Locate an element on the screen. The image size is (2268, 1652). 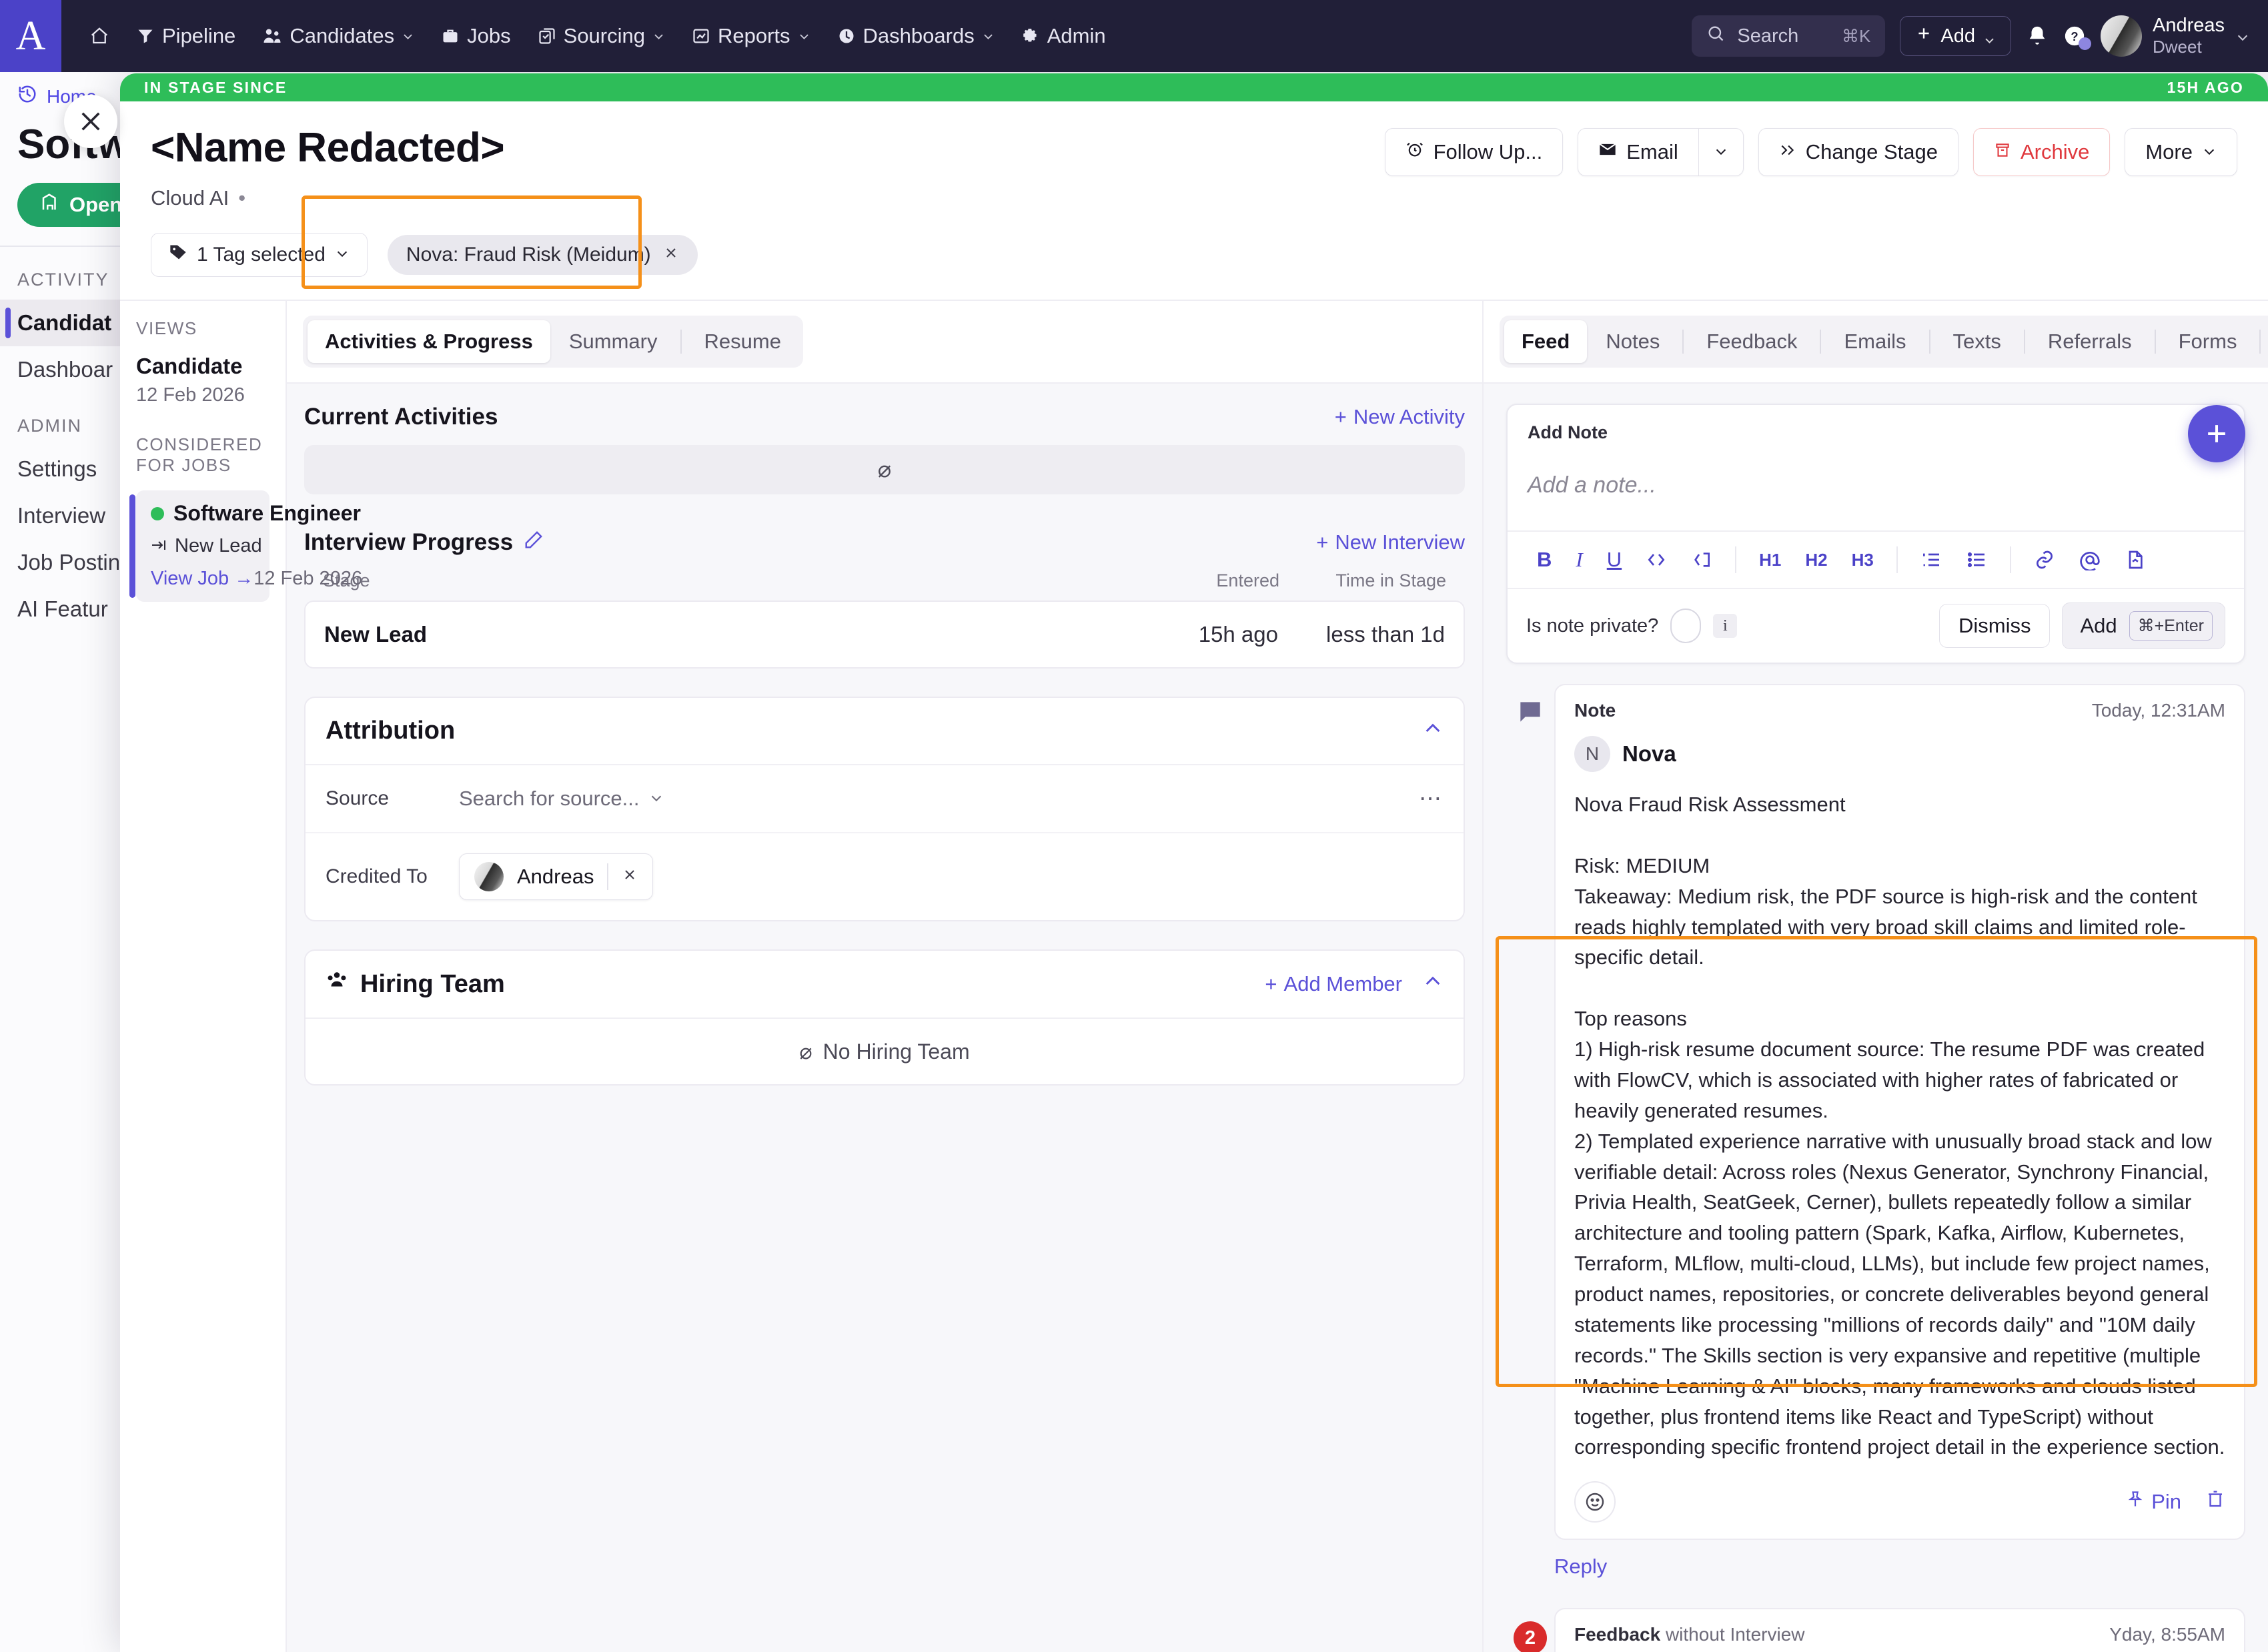
italic-button: I is located at coordinates (1580, 559).